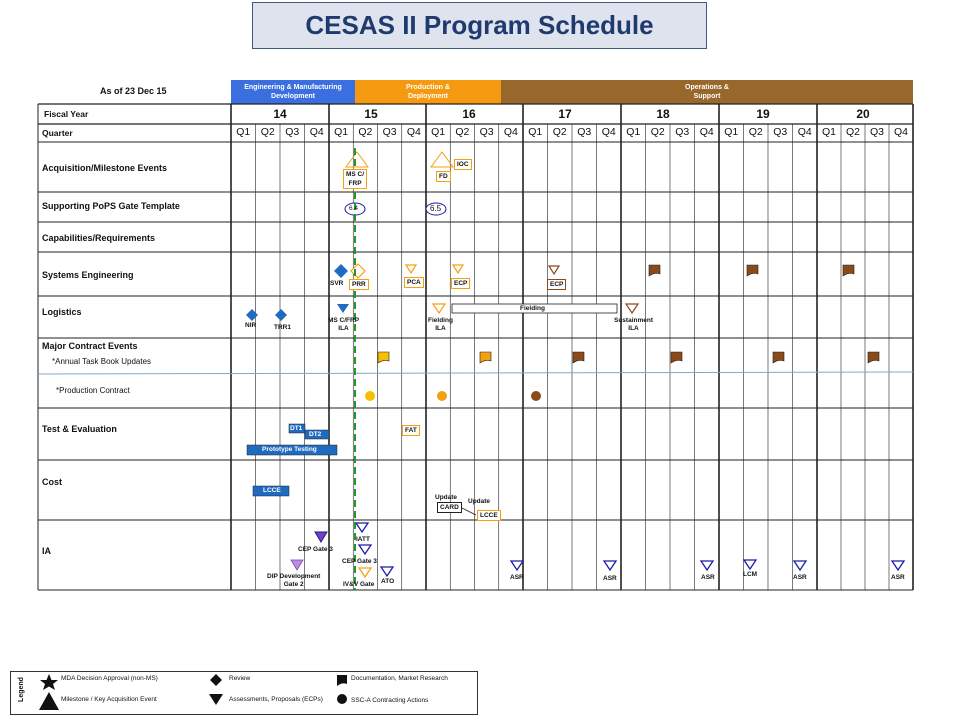 Image resolution: width=960 pixels, height=720 pixels. What do you see at coordinates (898, 577) in the screenshot?
I see `asr-label-5: ASR` at bounding box center [898, 577].